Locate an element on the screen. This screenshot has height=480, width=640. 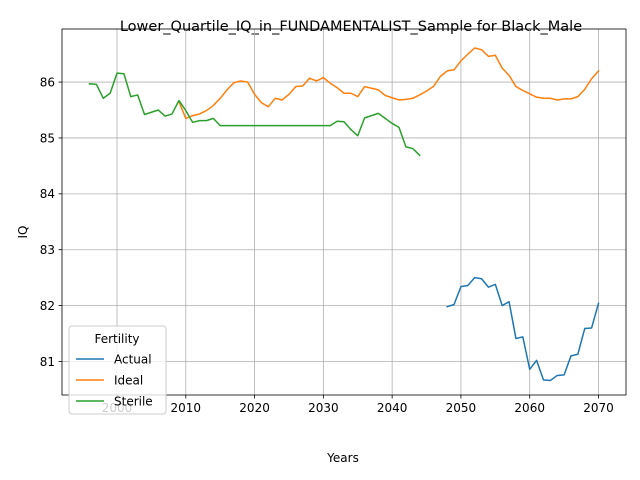
x-tick-label: 2020 is located at coordinates (254, 408).